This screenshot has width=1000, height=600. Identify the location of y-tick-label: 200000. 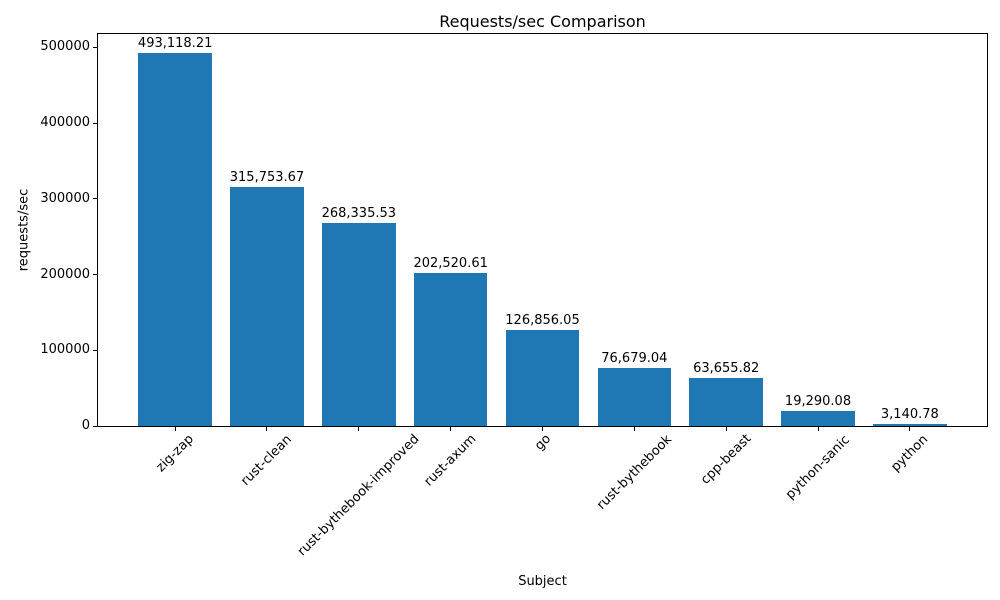
(65, 274).